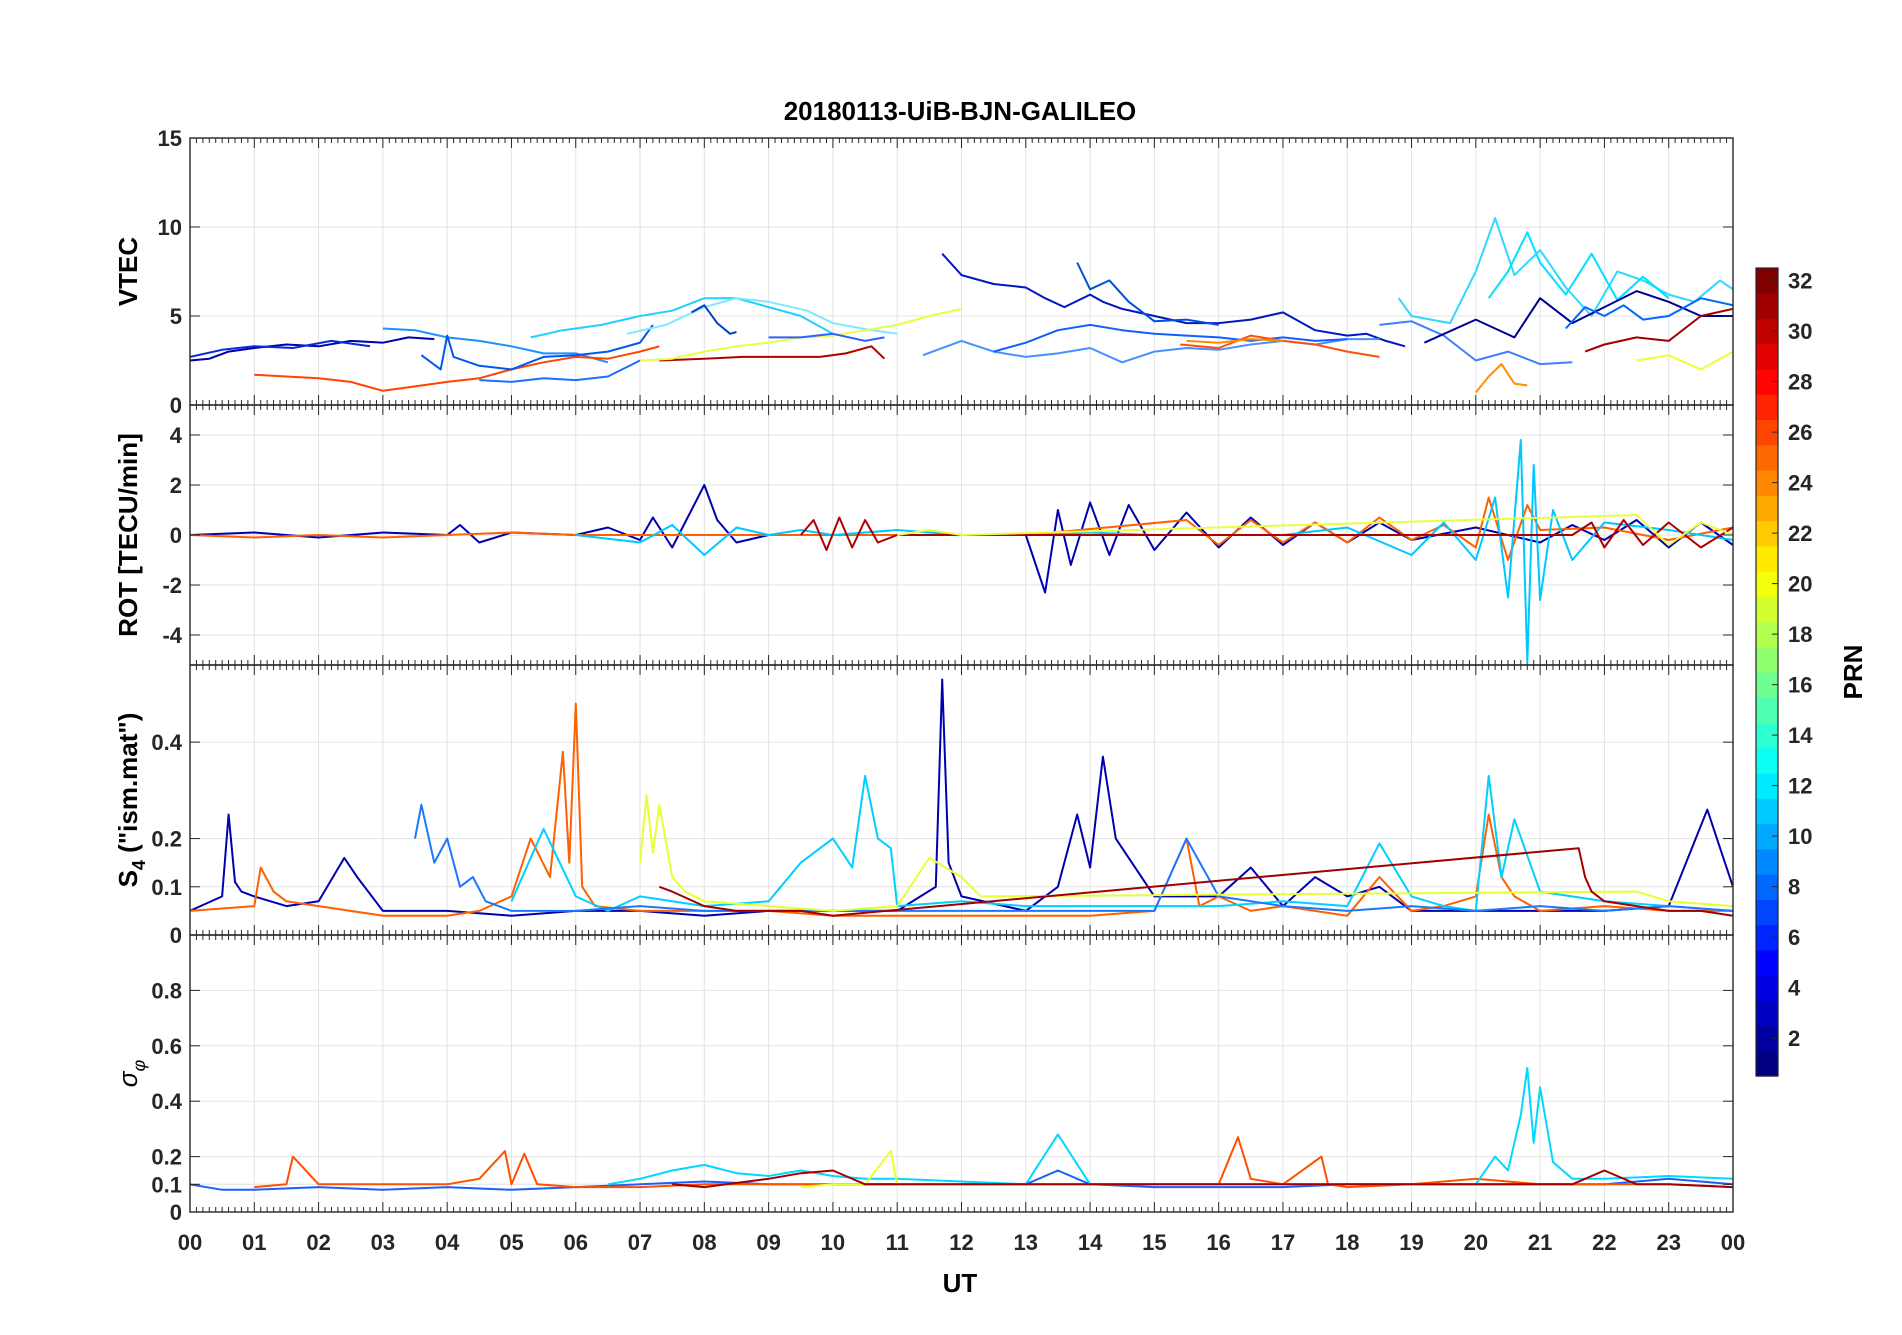  What do you see at coordinates (1668, 1242) in the screenshot?
I see `x-tick-label: 23` at bounding box center [1668, 1242].